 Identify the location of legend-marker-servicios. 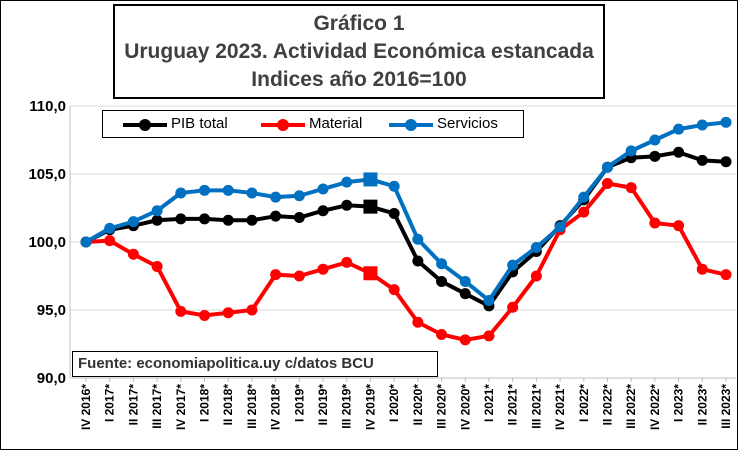
(411, 125).